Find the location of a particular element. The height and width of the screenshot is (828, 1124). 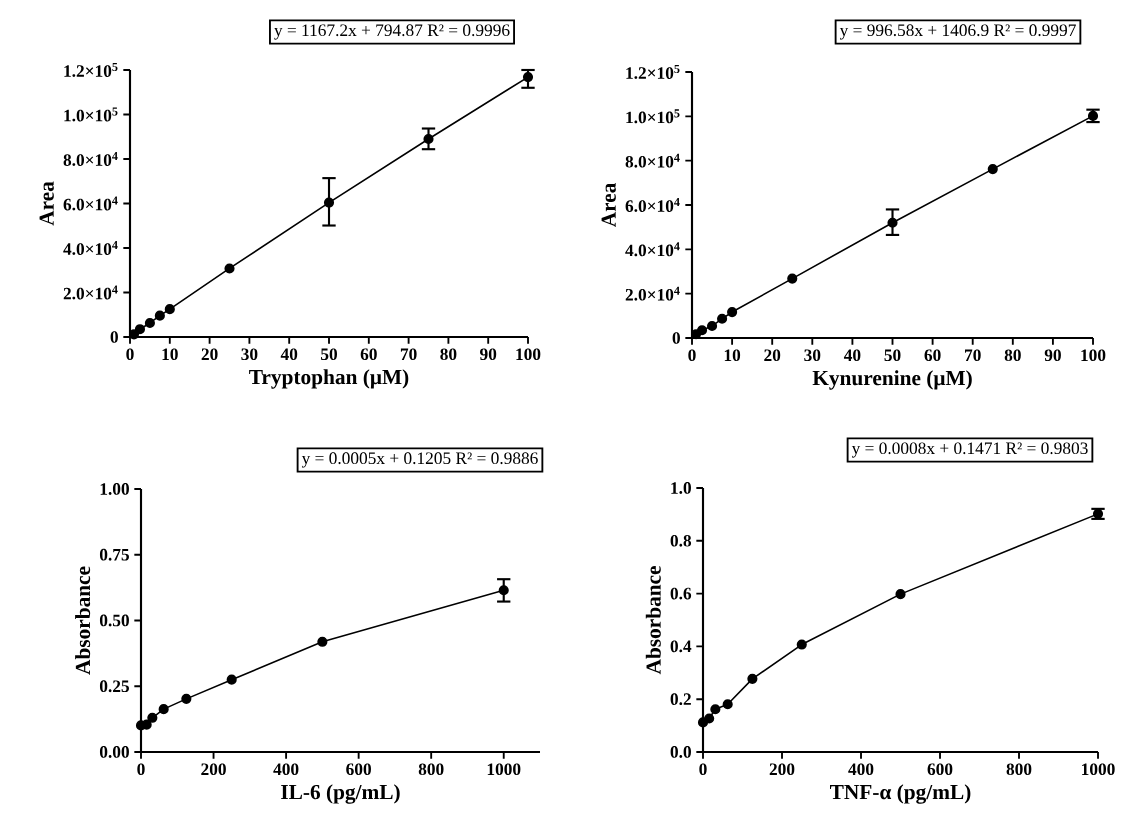

text: y = 0.0008x + 0.1471 R² = 0.9803 is located at coordinates (969, 450).